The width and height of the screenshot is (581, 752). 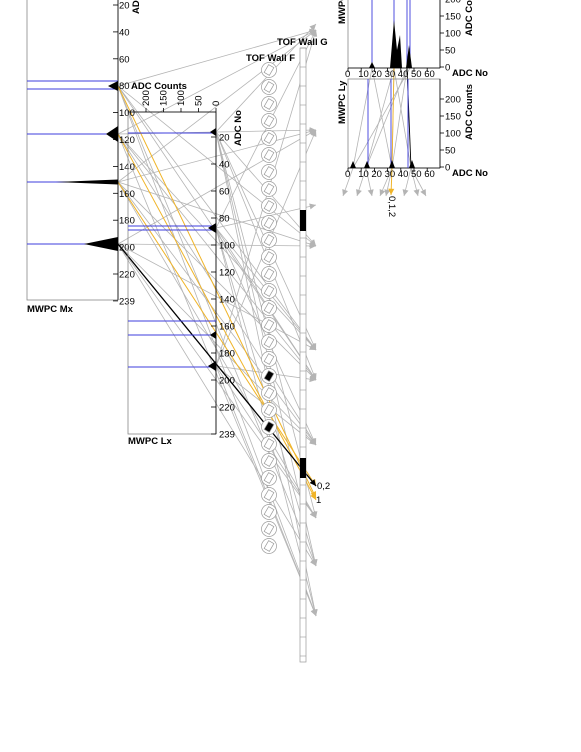 I want to click on mwpc-ly-adc-label: ADC No, so click(x=470, y=173).